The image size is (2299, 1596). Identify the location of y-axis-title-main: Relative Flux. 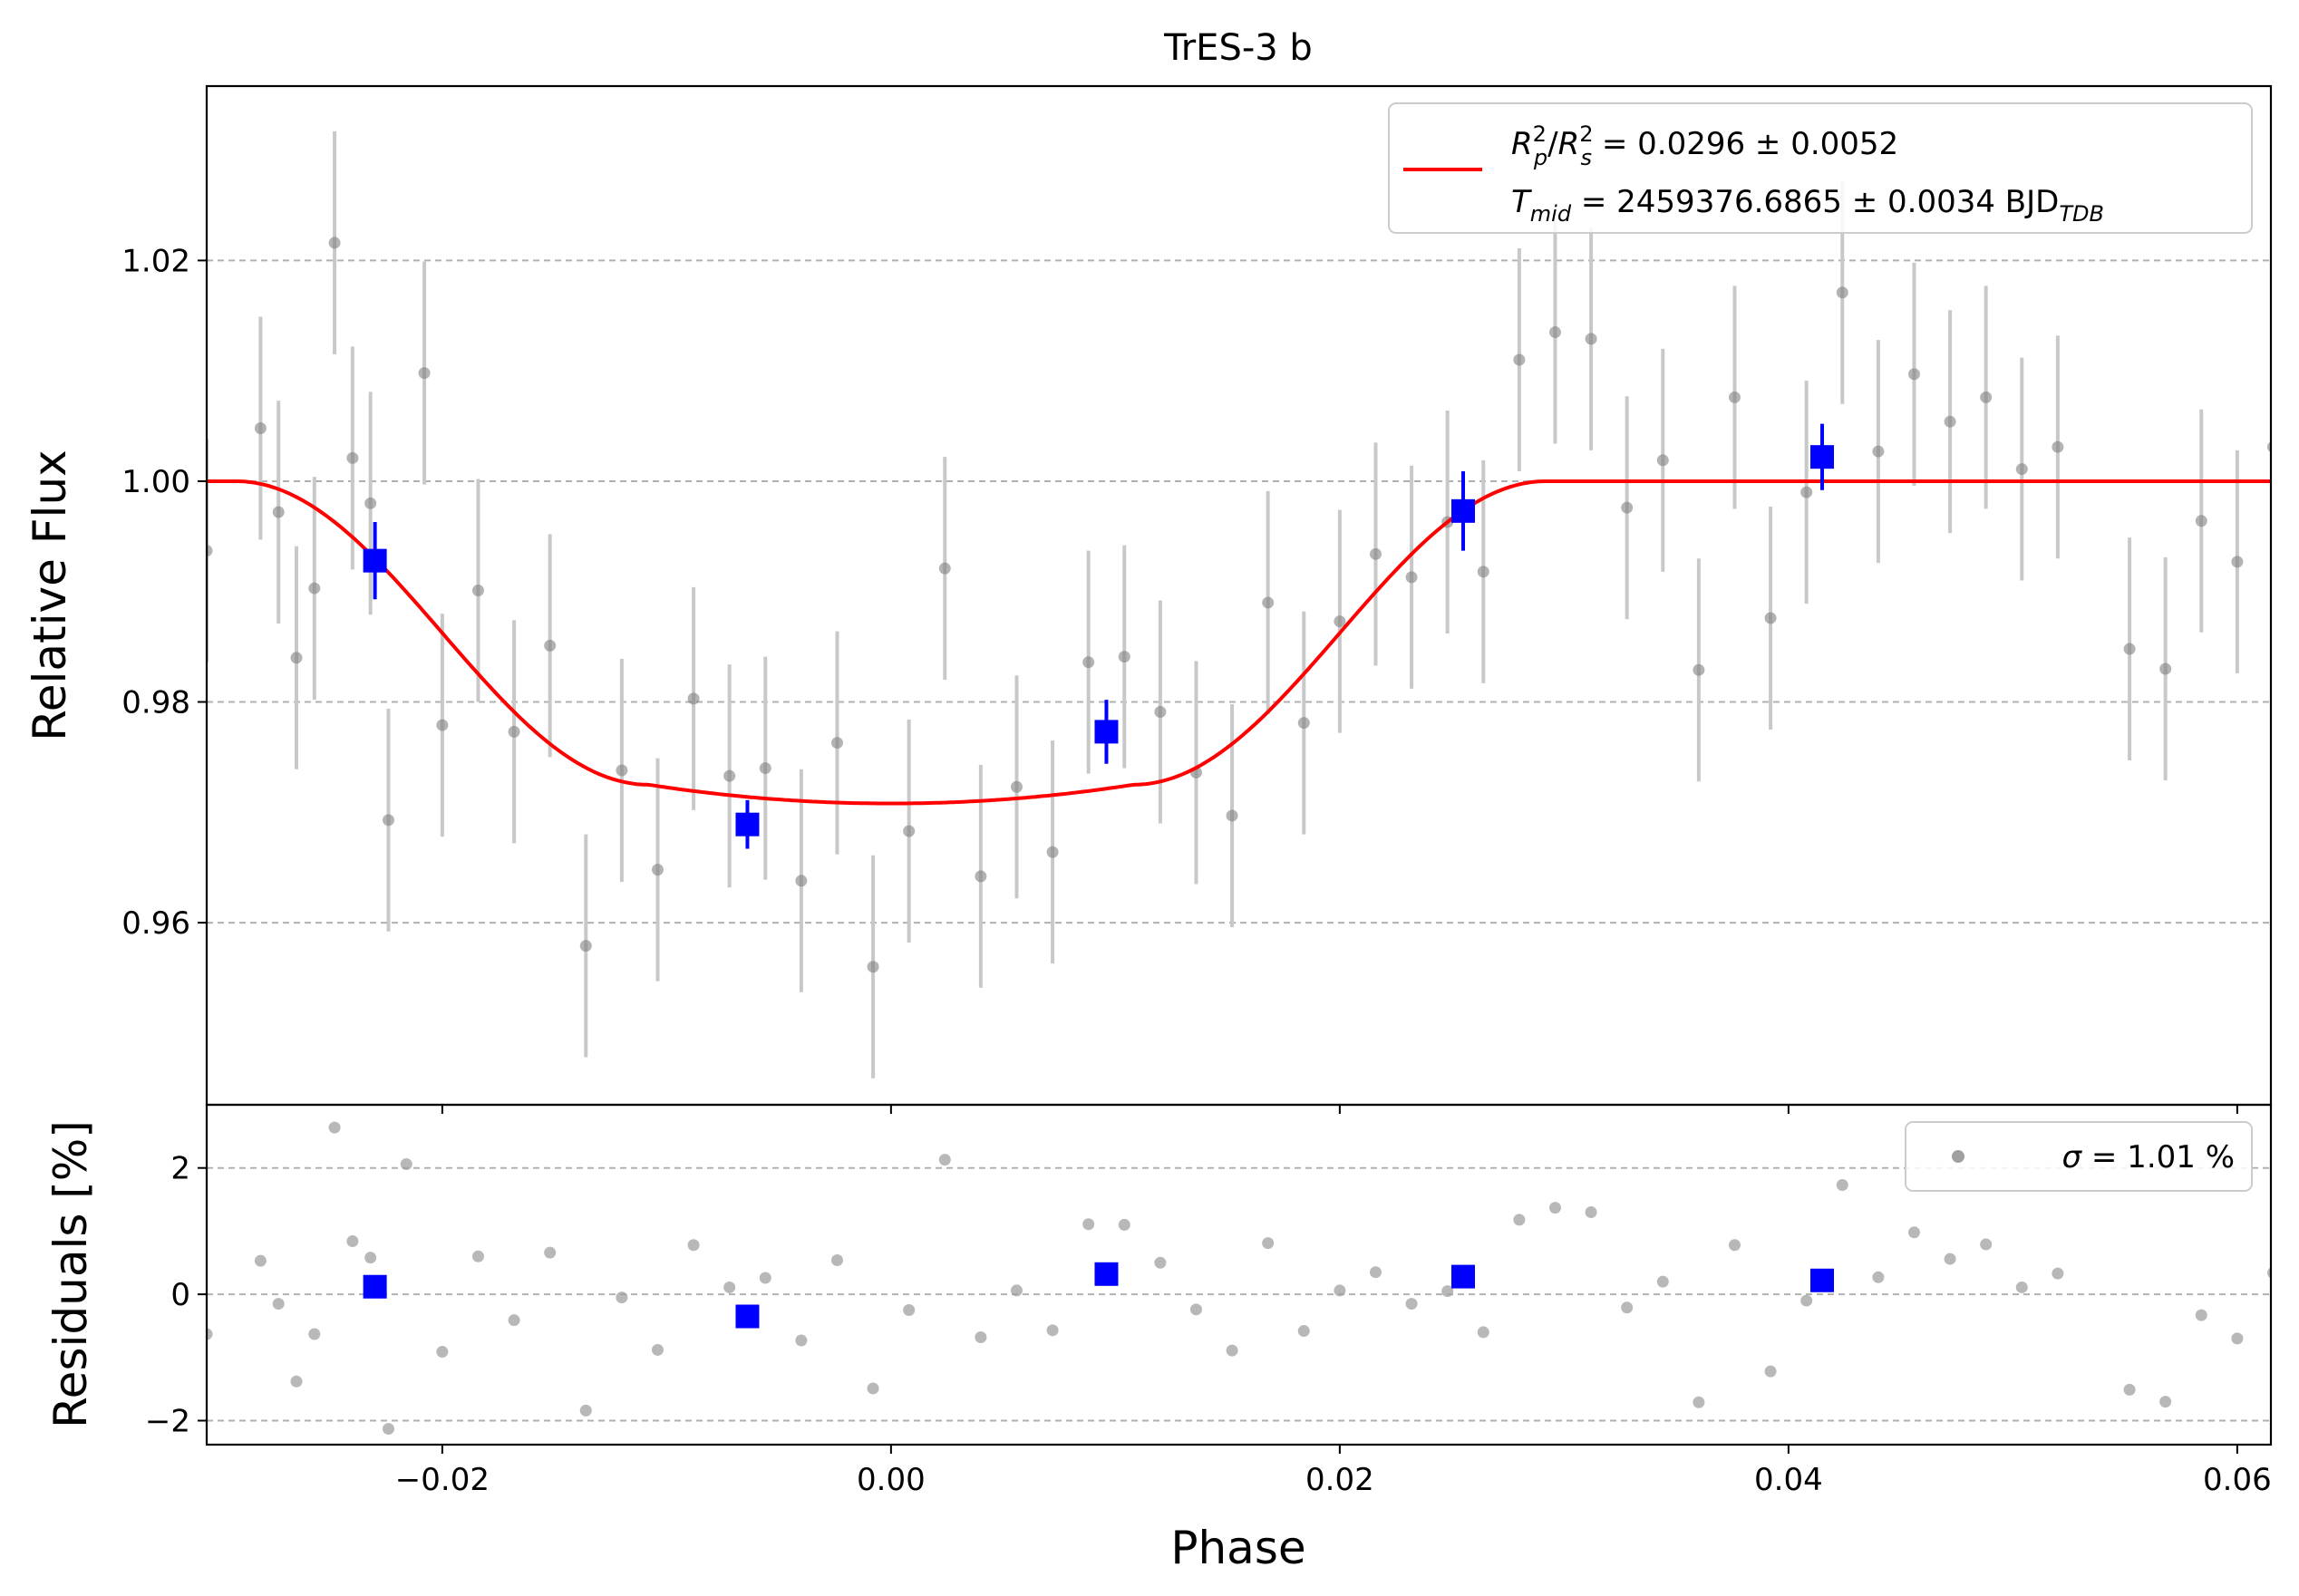
(50, 595).